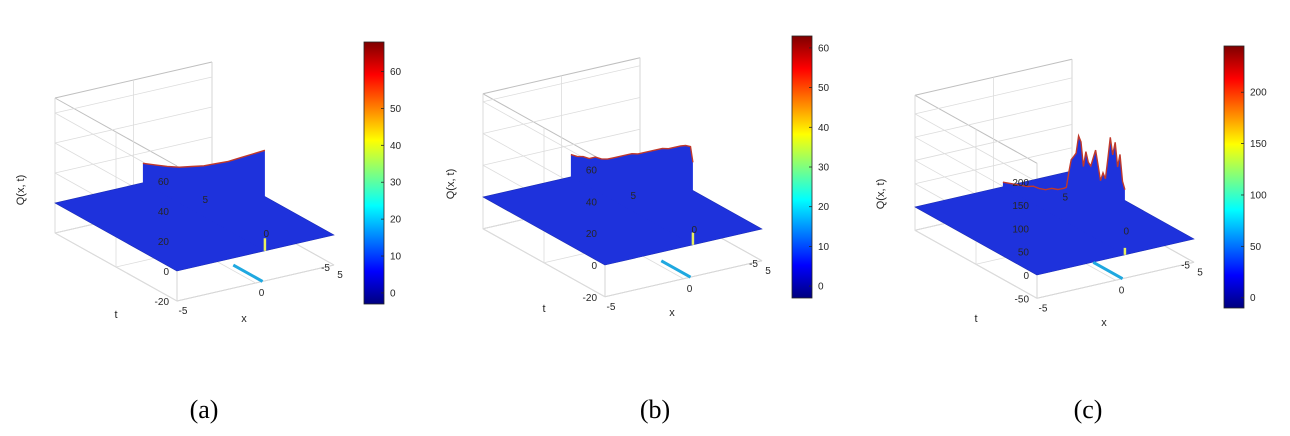 This screenshot has height=436, width=1290. Describe the element at coordinates (1020, 206) in the screenshot. I see `z-tick-label: 150` at that location.